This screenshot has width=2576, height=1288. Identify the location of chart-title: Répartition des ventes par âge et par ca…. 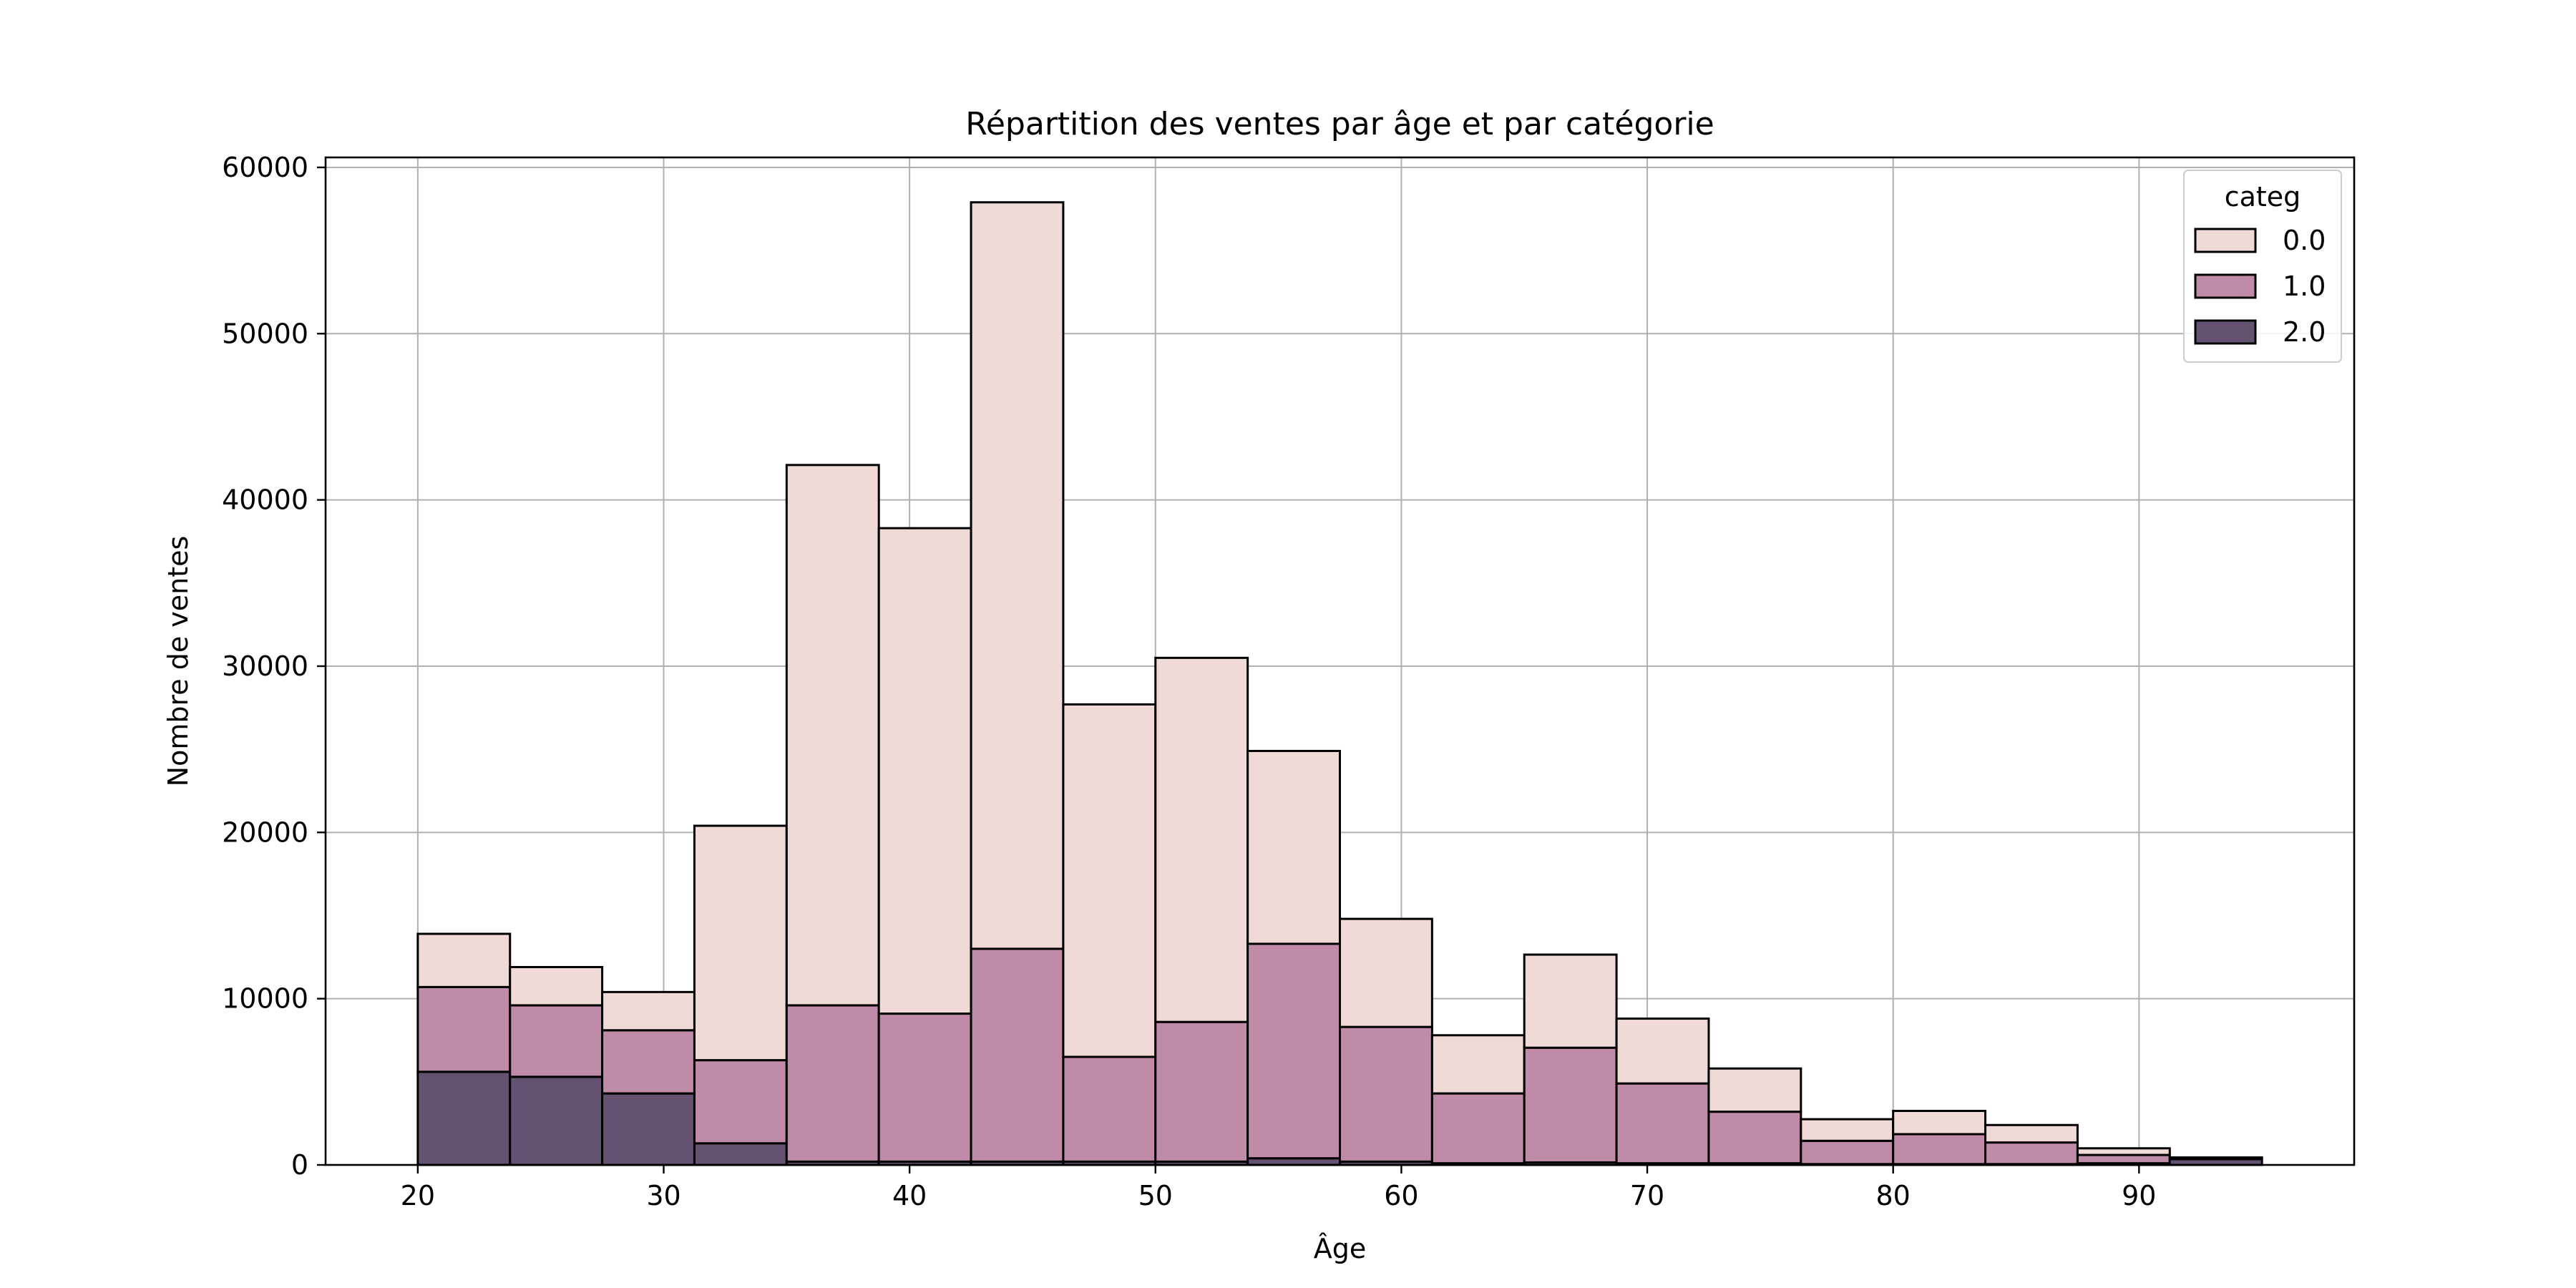
(1339, 124).